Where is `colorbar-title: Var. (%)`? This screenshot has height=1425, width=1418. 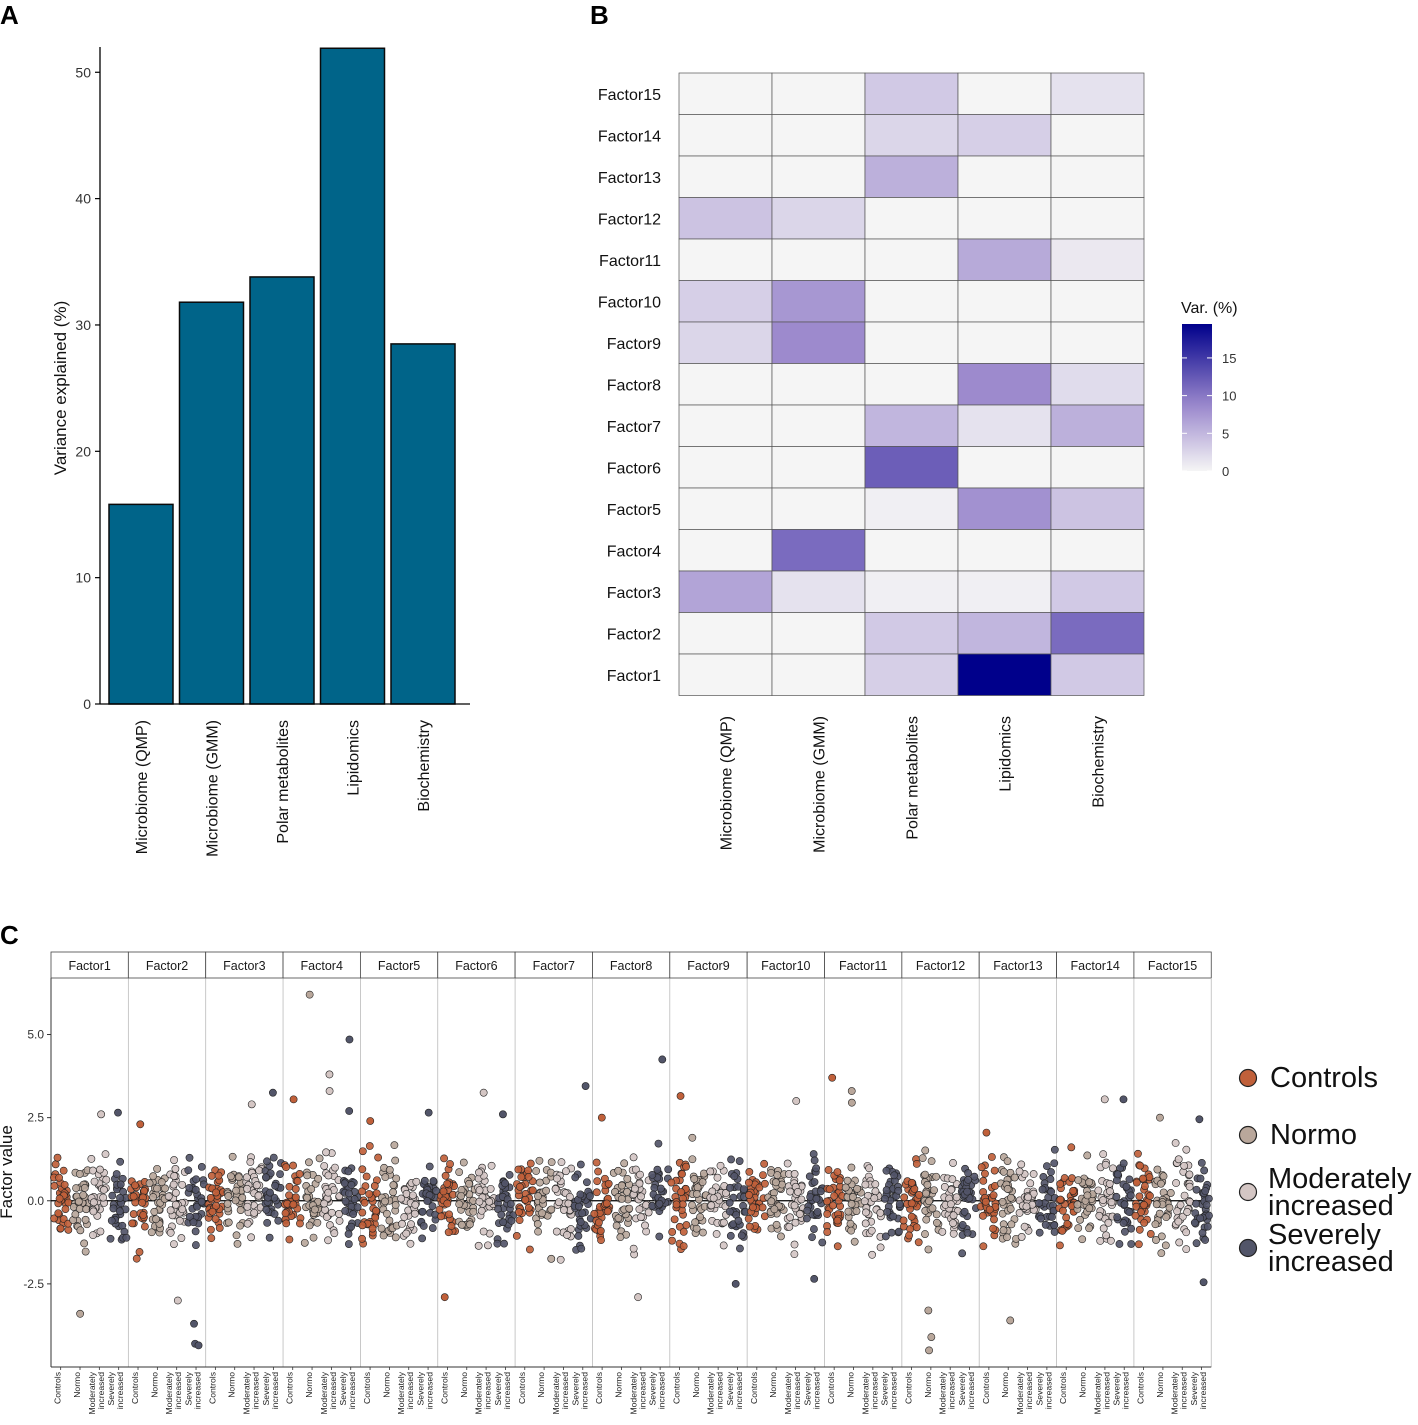 colorbar-title: Var. (%) is located at coordinates (1209, 308).